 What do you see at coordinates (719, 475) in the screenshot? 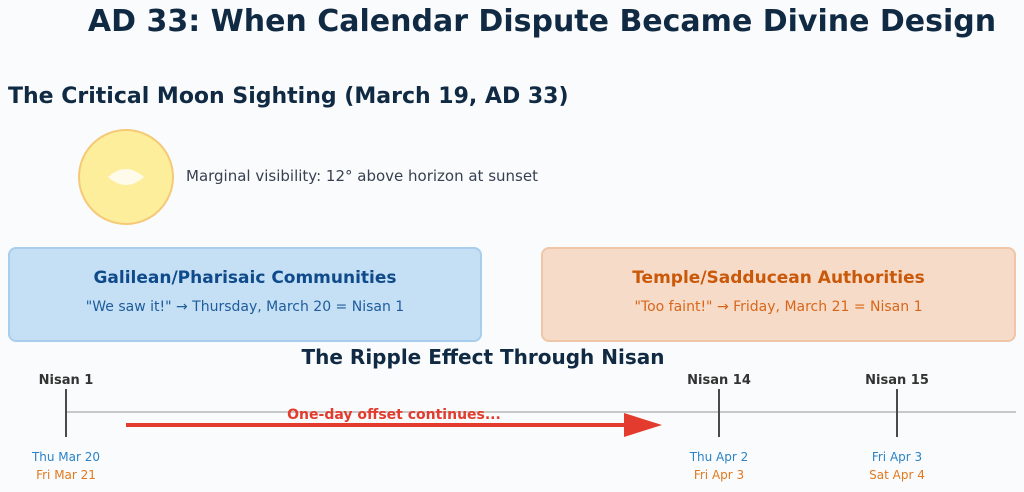
I see `temple-date: Fri Apr 3` at bounding box center [719, 475].